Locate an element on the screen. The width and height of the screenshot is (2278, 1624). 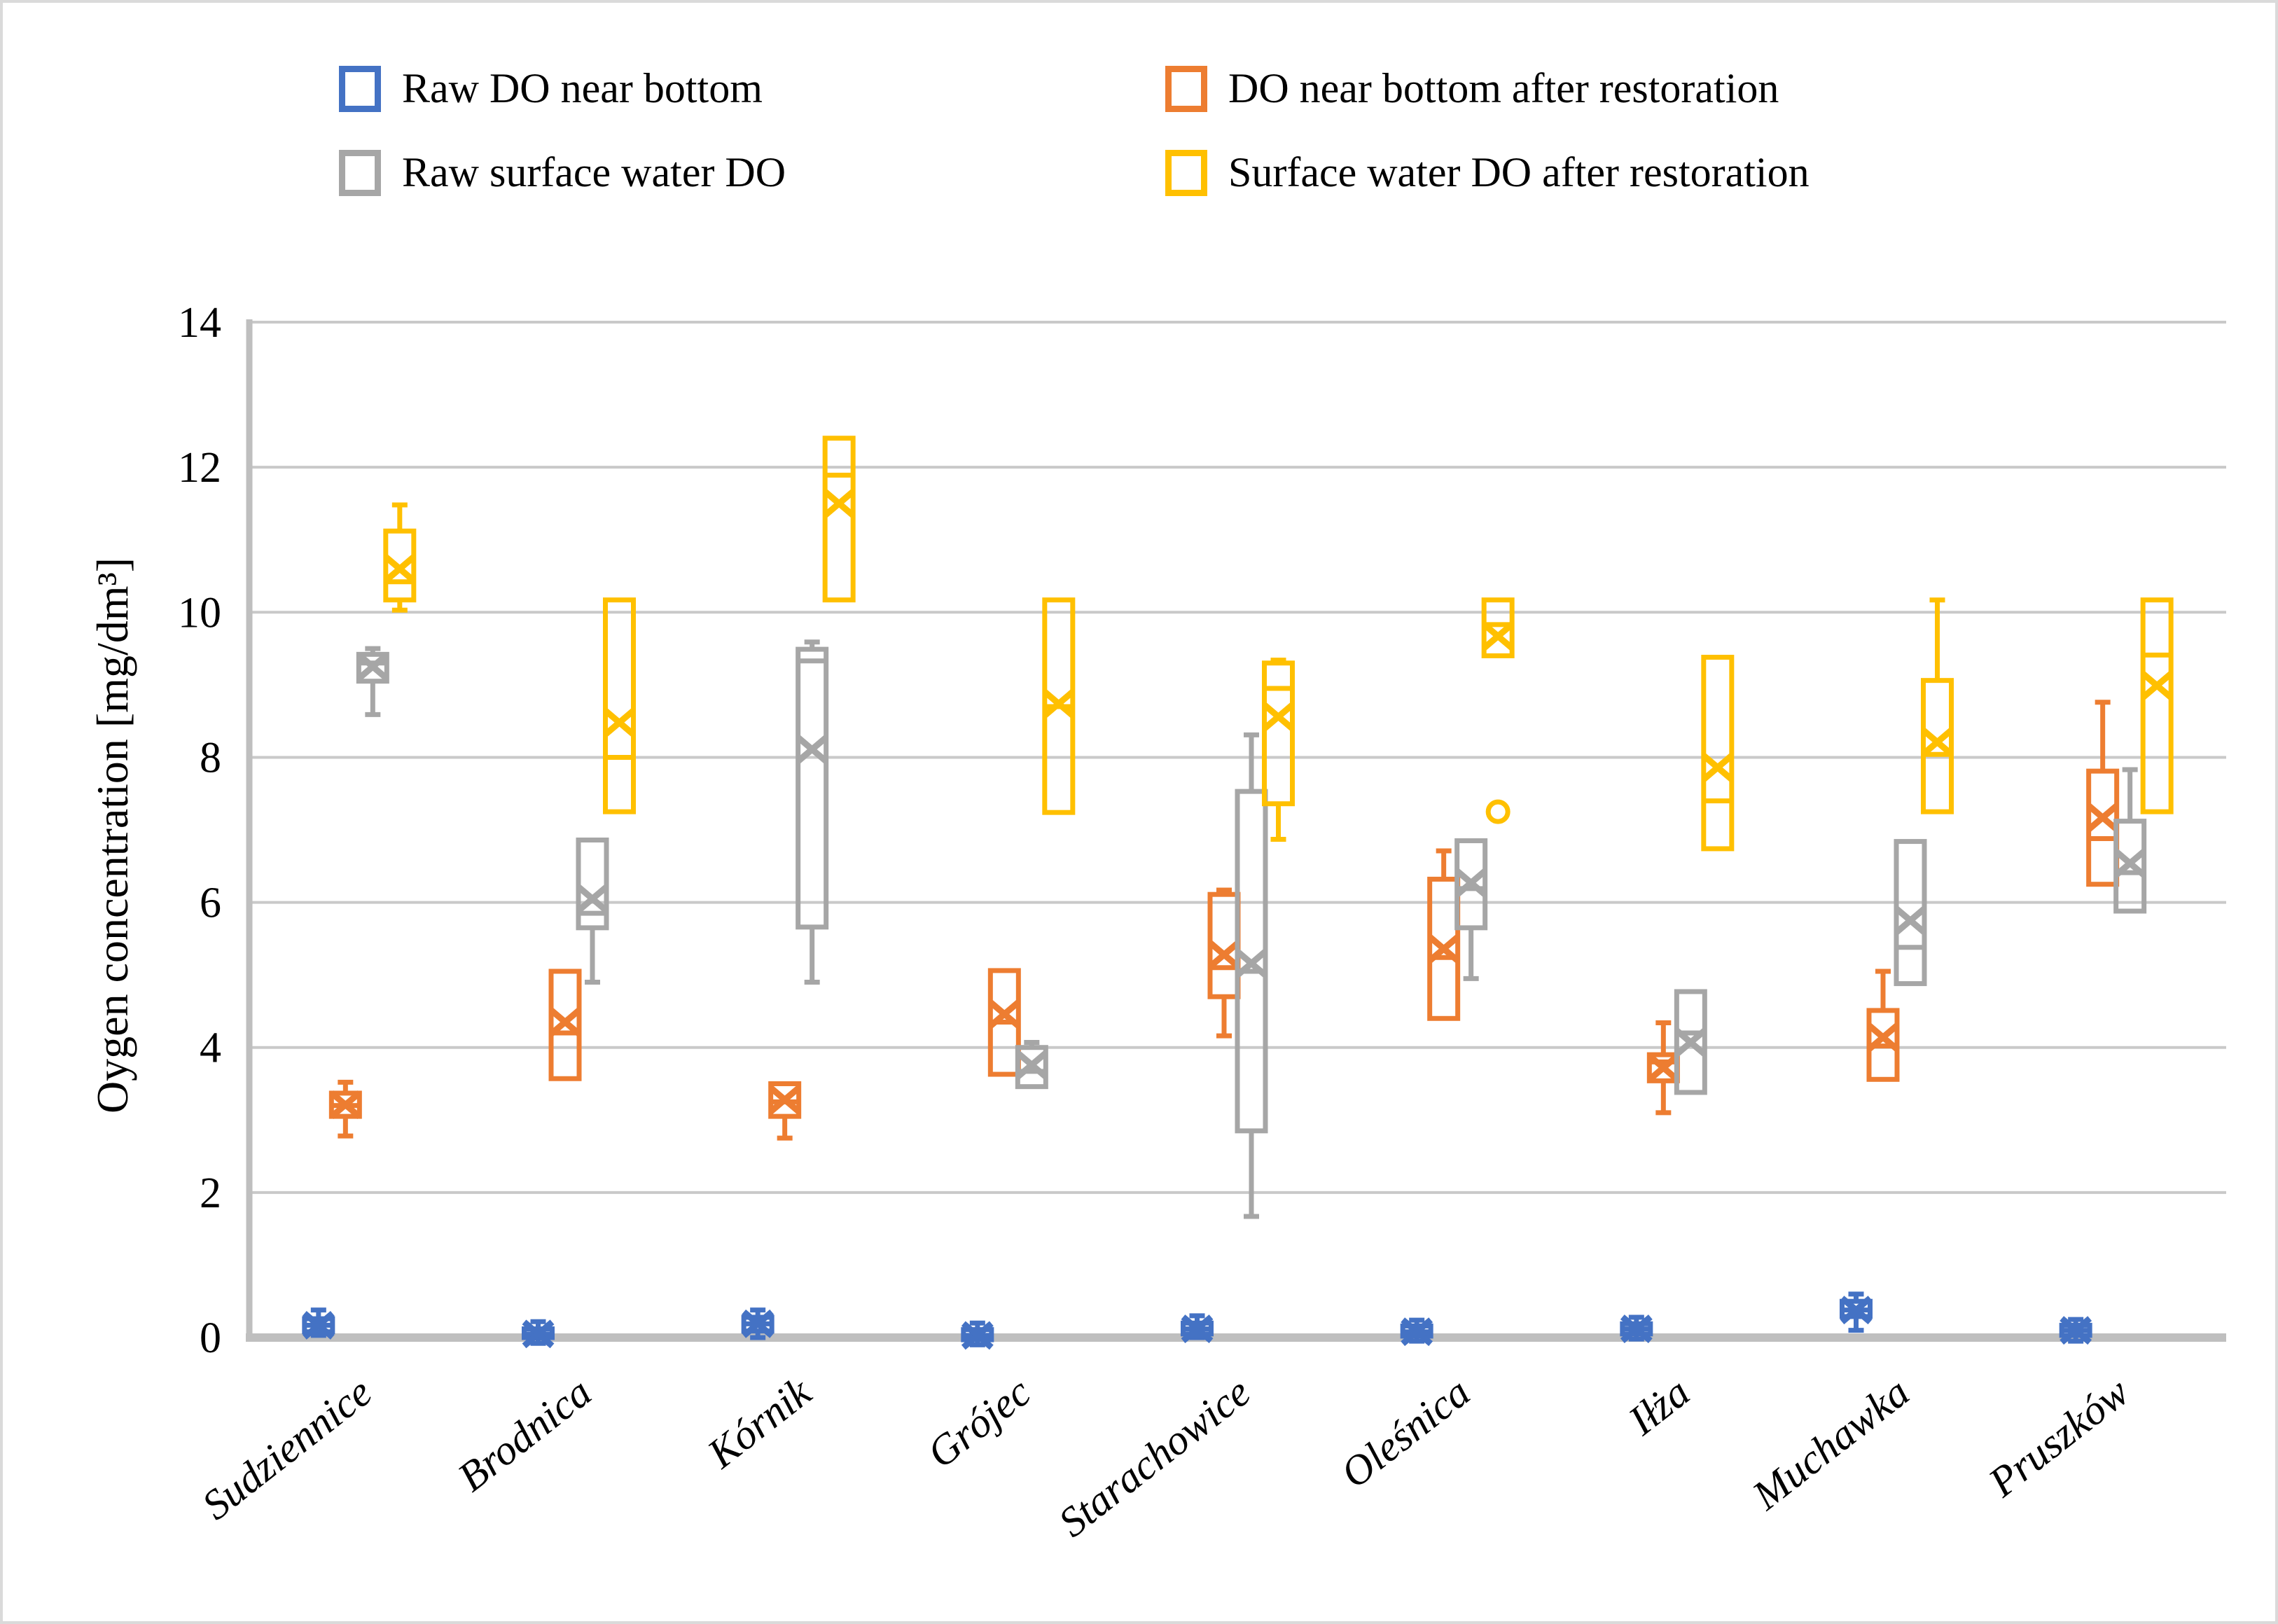
box-raw-surface-water-do-starachowice is located at coordinates (1251, 975).